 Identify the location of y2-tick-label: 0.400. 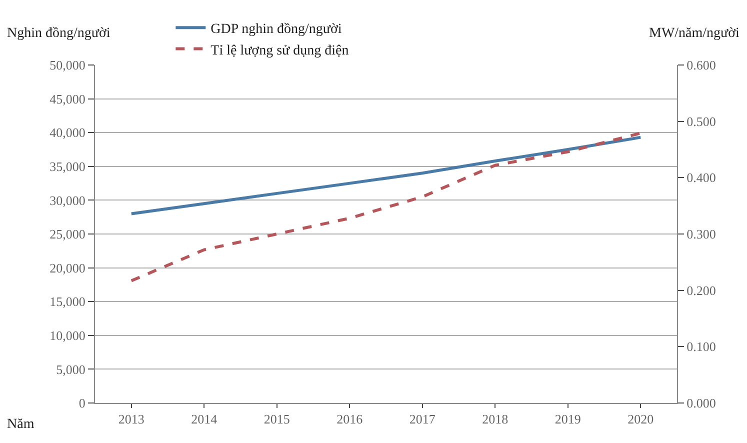
(701, 178).